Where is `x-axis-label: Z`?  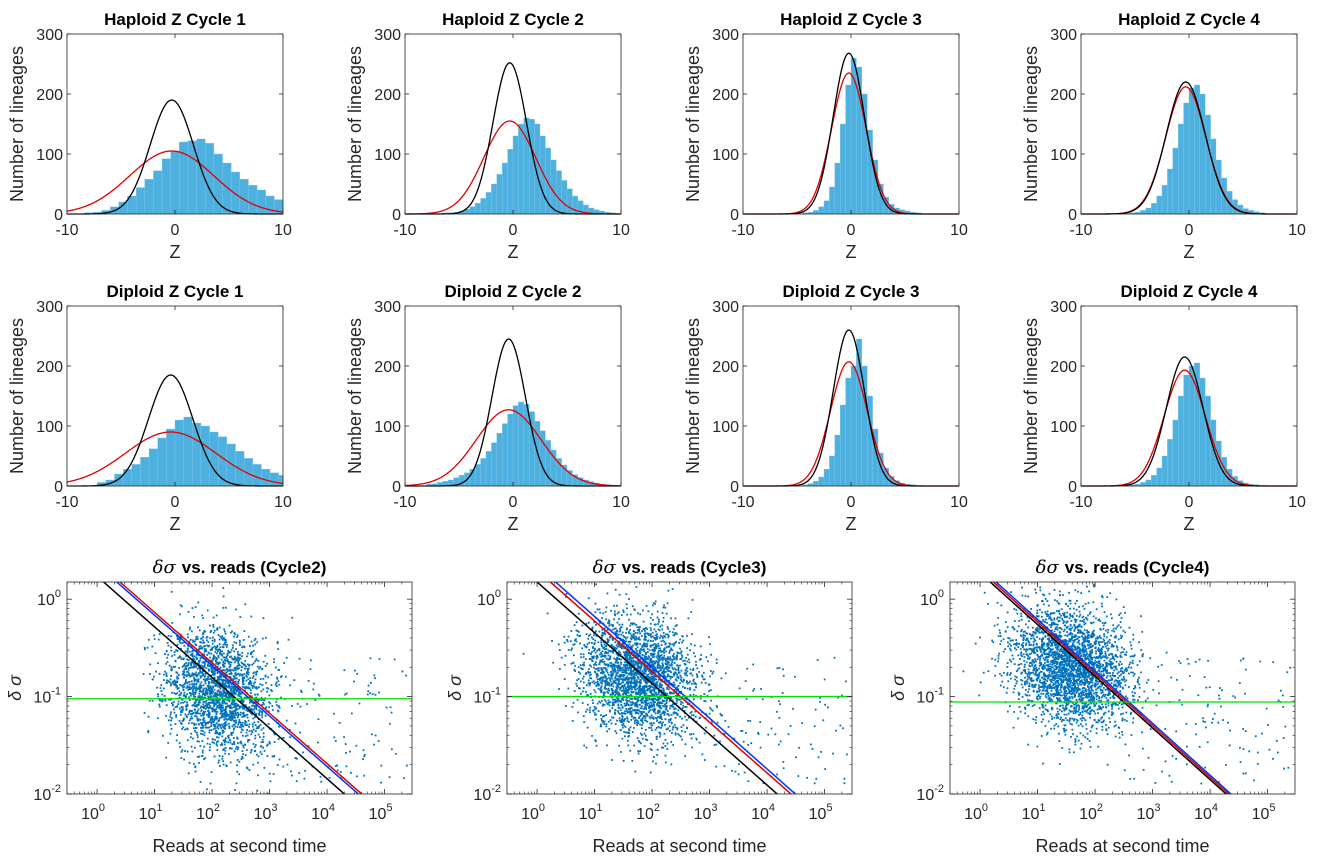 x-axis-label: Z is located at coordinates (513, 252).